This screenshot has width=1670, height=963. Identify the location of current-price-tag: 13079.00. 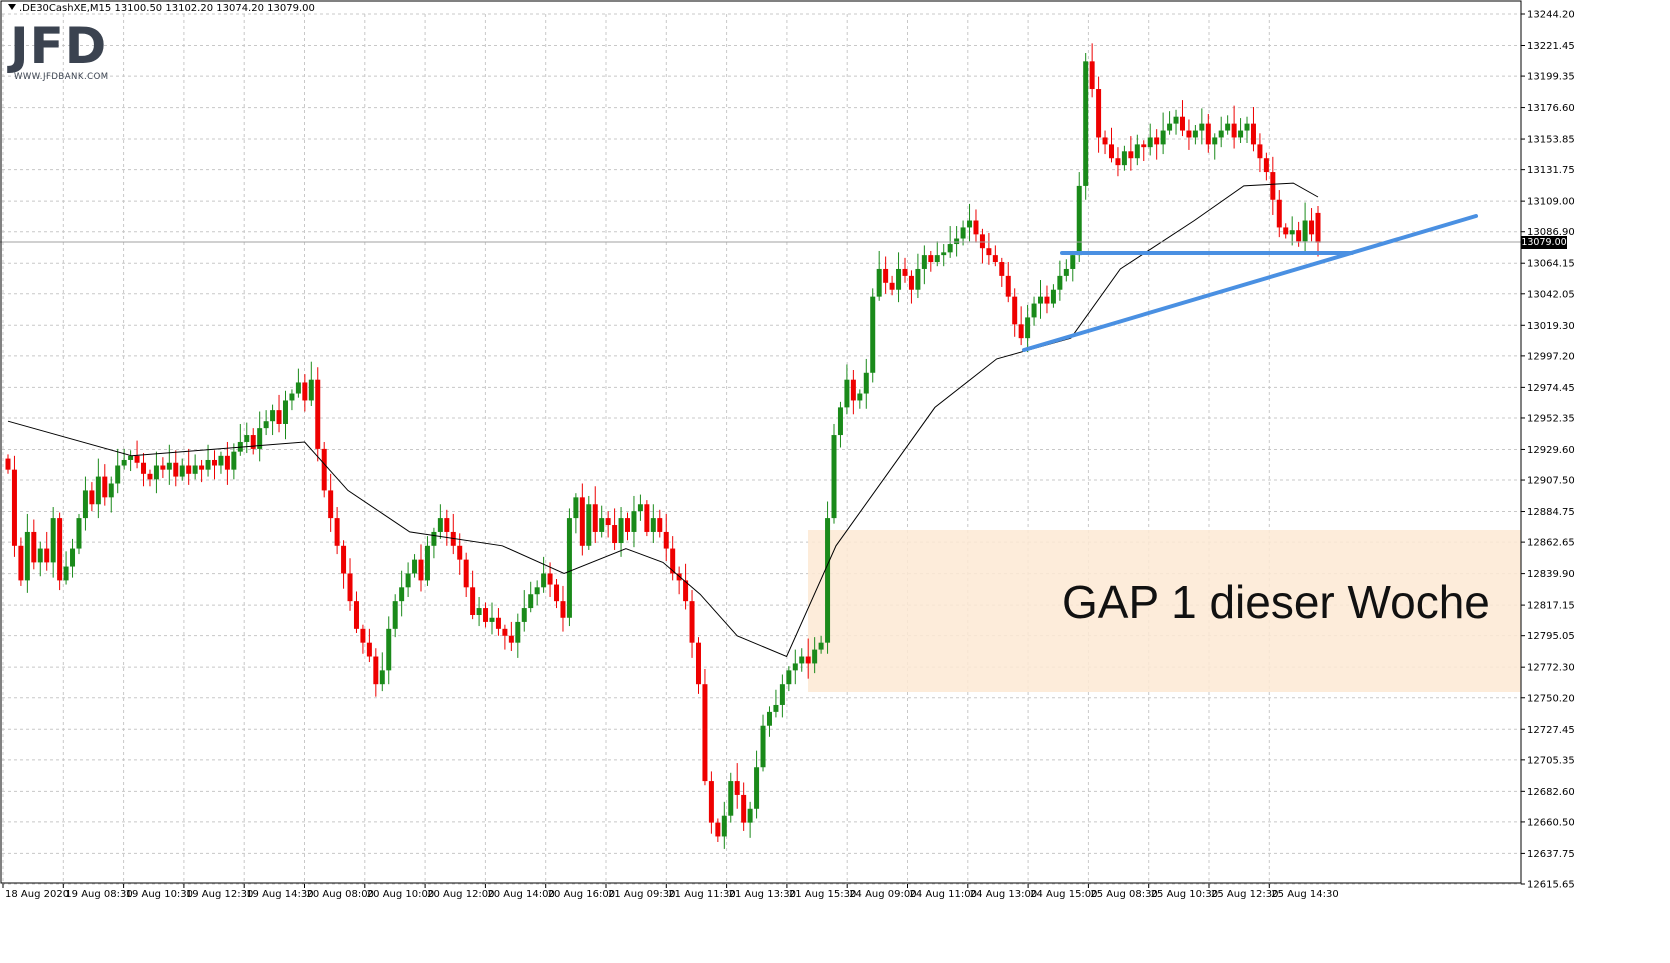
(1544, 242).